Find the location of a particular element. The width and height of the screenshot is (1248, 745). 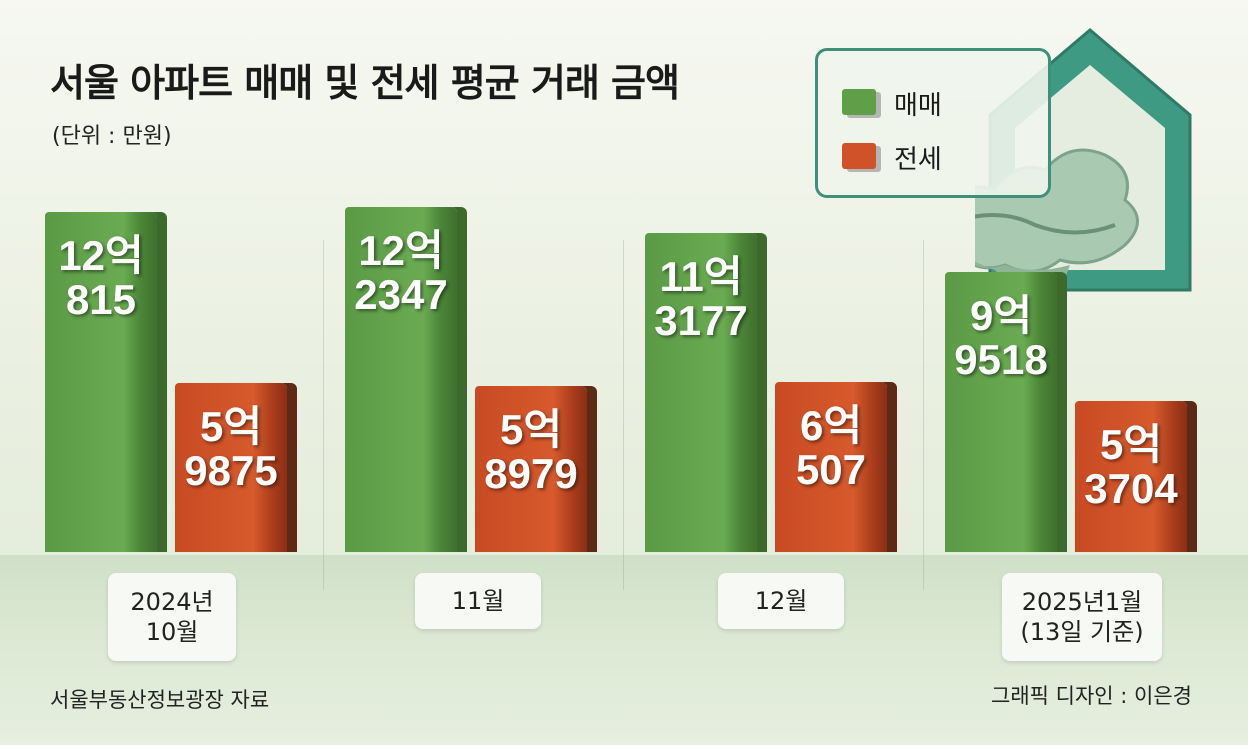

bar-data-label: 5억 9875 is located at coordinates (231, 449).